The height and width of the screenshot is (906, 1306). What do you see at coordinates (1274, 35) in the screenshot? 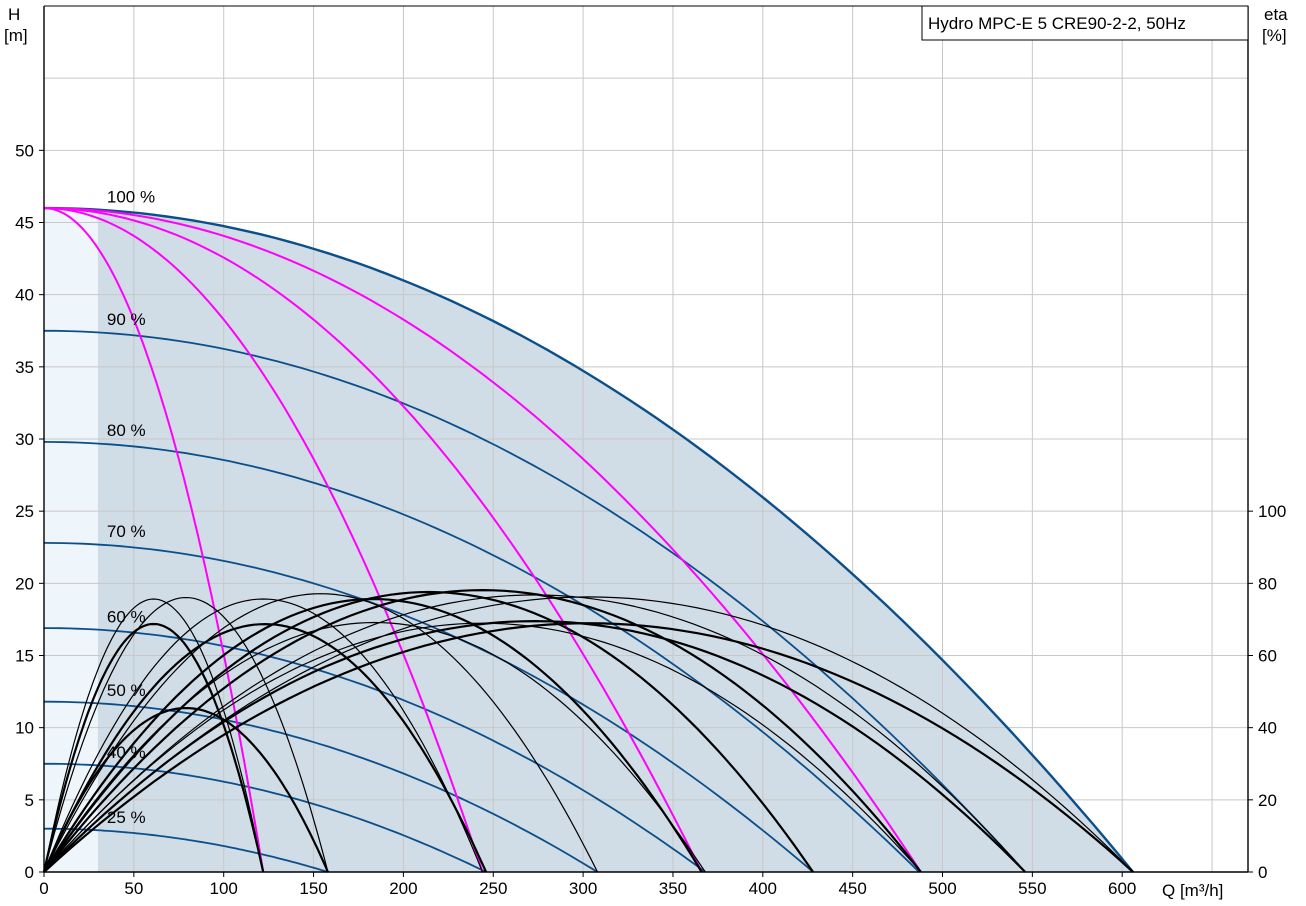
I see `y-right-label-line-2: [%]` at bounding box center [1274, 35].